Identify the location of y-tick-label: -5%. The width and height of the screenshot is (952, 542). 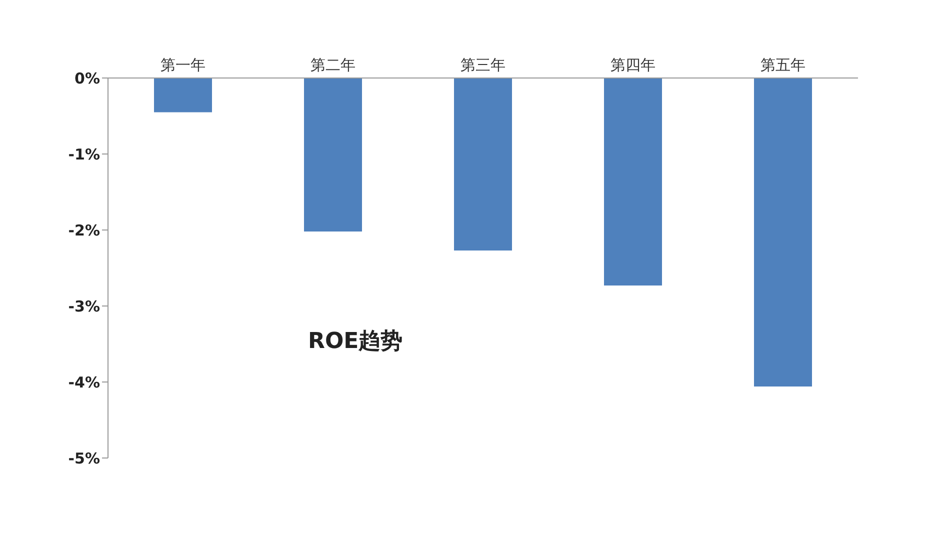
(84, 458).